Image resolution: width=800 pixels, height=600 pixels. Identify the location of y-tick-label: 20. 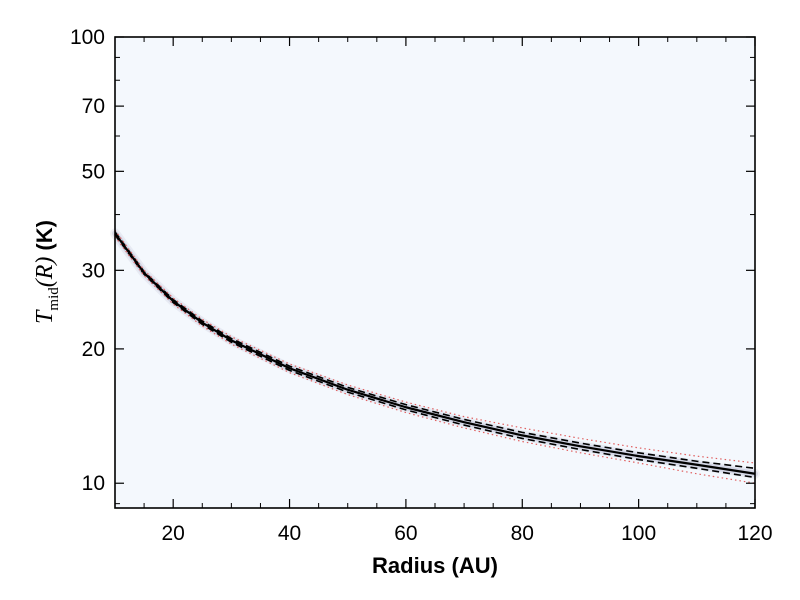
(93, 349).